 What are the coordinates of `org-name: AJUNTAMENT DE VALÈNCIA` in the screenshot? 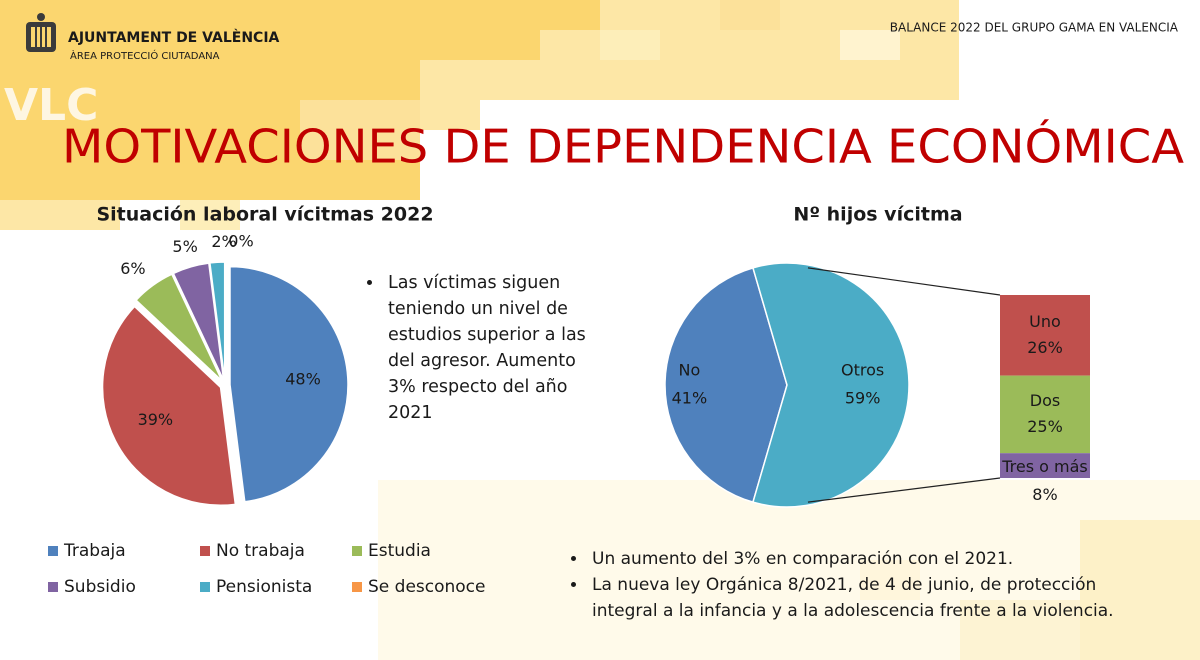 It's located at (174, 37).